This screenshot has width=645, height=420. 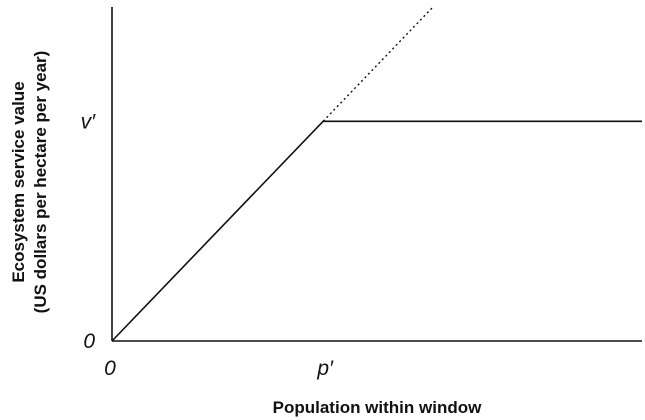 What do you see at coordinates (89, 341) in the screenshot?
I see `y-tick-label-1: 0` at bounding box center [89, 341].